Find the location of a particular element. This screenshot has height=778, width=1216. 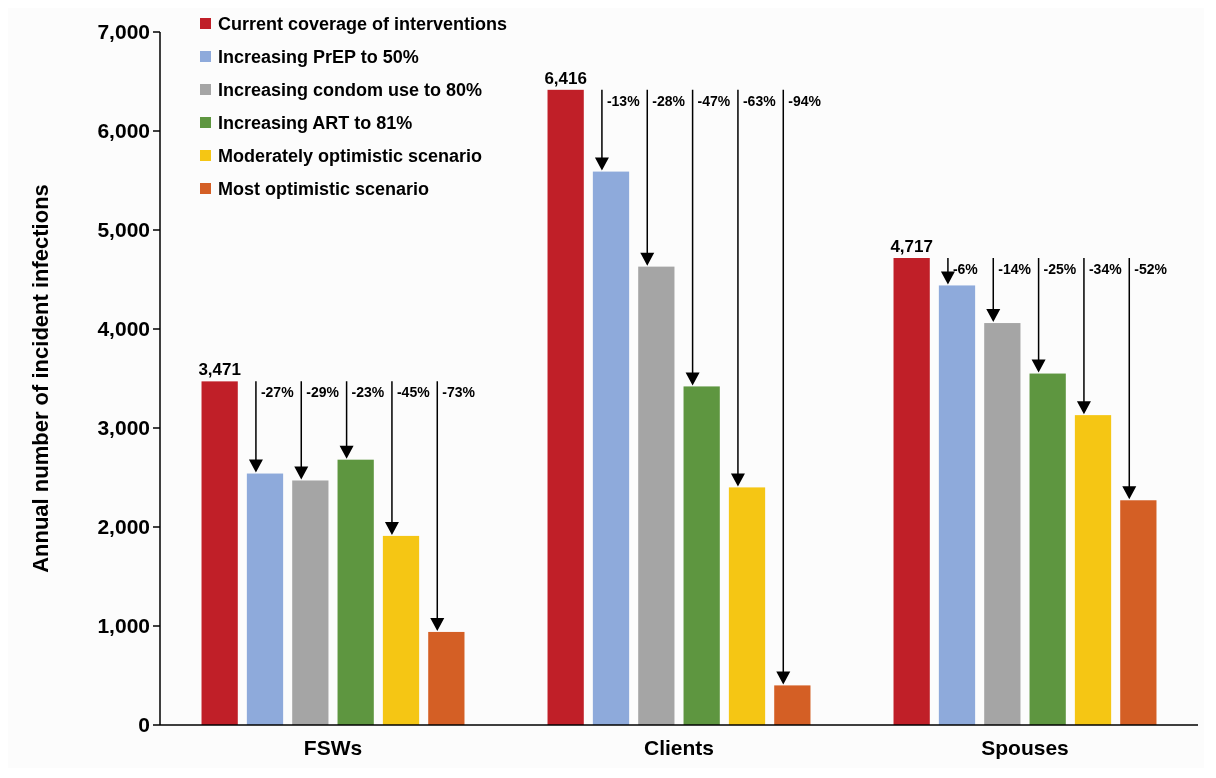

annotation: -94% is located at coordinates (805, 100).